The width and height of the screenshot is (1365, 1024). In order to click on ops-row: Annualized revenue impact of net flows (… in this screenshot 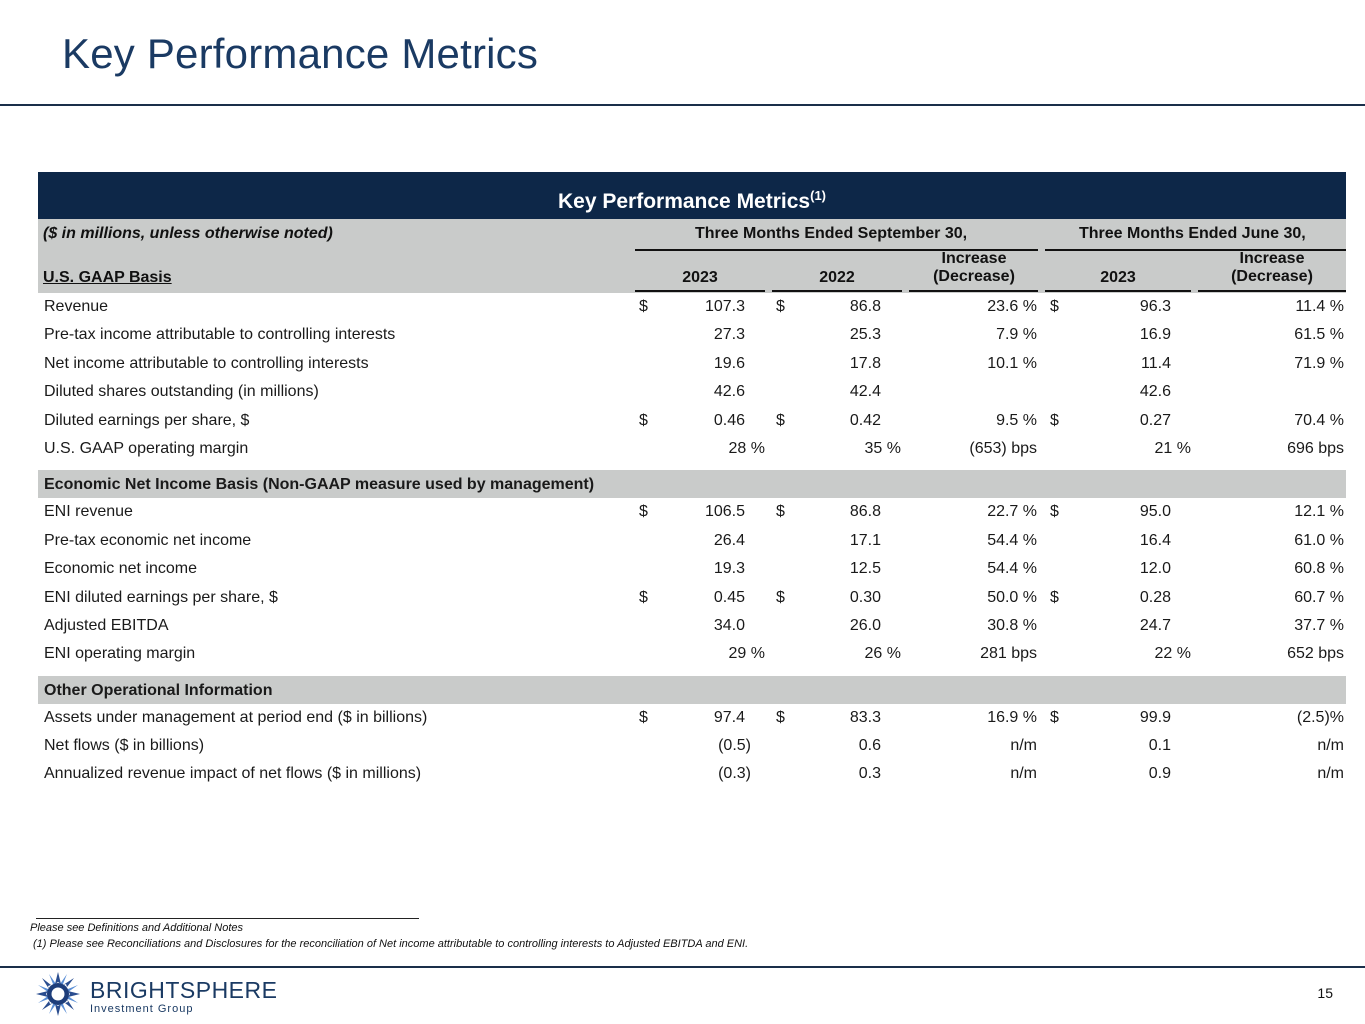, I will do `click(692, 774)`.